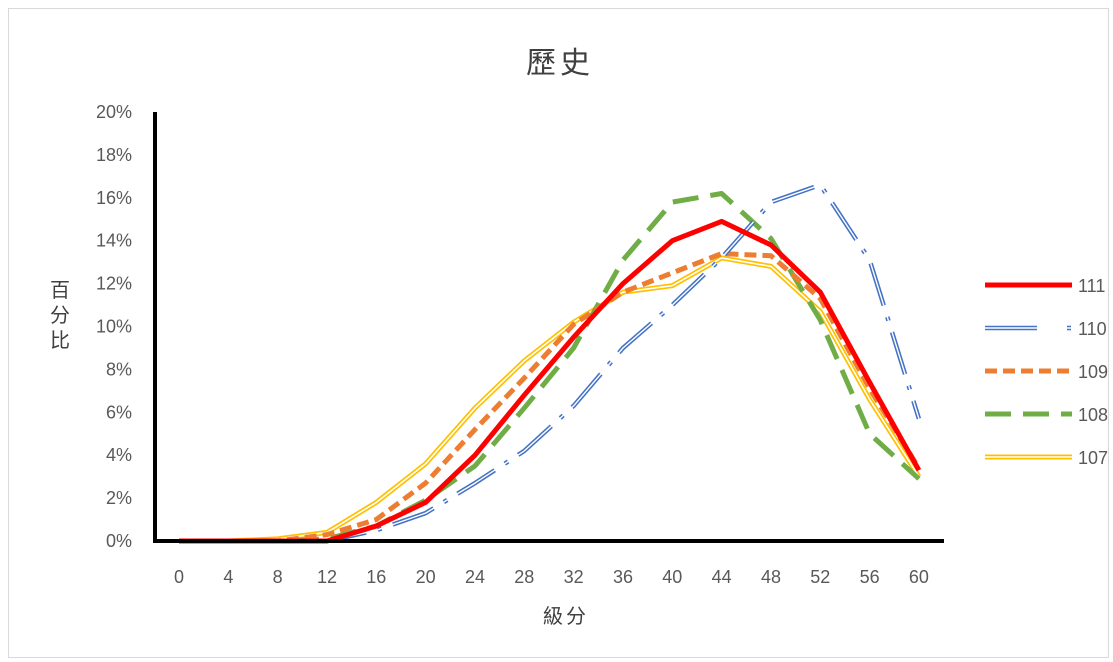 The height and width of the screenshot is (662, 1113). I want to click on y-tick-label: 6%, so click(119, 412).